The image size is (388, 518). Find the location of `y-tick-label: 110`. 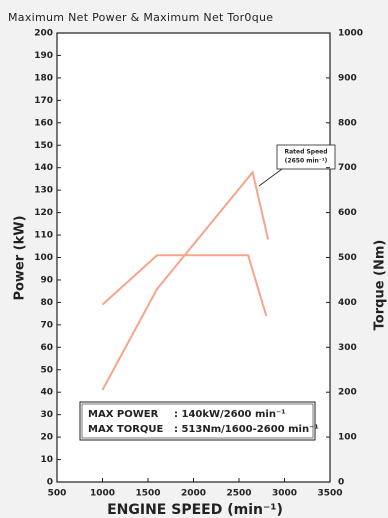

y-tick-label: 110 is located at coordinates (43, 236).